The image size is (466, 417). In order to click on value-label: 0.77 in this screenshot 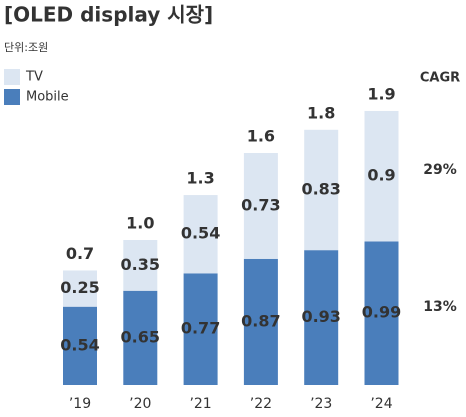, I will do `click(200, 328)`.